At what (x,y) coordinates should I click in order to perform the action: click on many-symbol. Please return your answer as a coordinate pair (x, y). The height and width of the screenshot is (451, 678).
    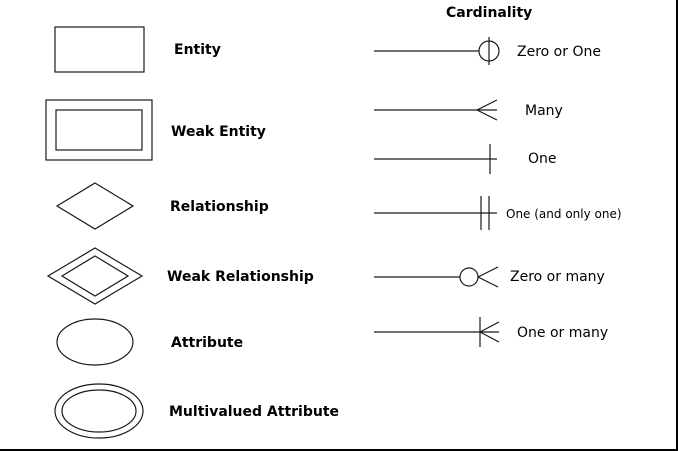
    Looking at the image, I should click on (436, 110).